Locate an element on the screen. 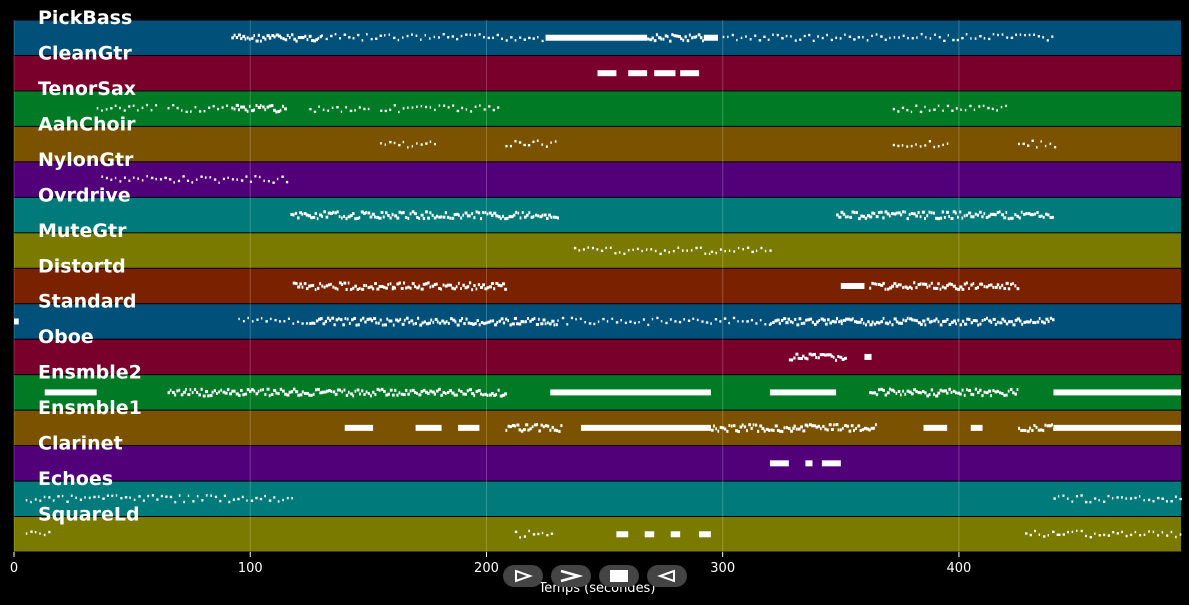  x-tick-label: 300 is located at coordinates (722, 568).